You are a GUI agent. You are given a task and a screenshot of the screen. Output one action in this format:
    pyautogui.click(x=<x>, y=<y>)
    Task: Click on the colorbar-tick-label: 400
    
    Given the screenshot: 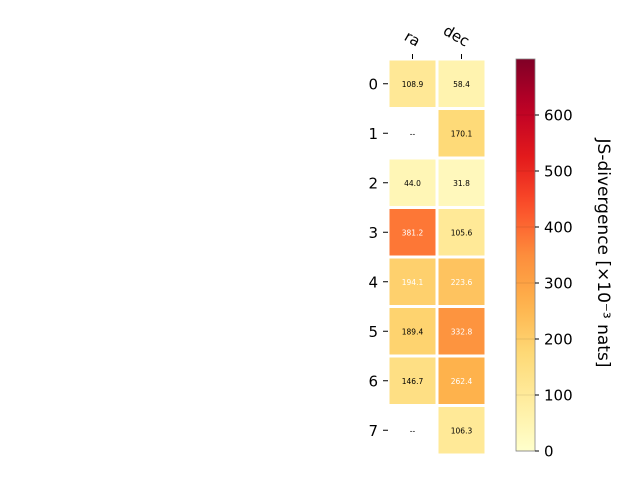 What is the action you would take?
    pyautogui.click(x=558, y=228)
    